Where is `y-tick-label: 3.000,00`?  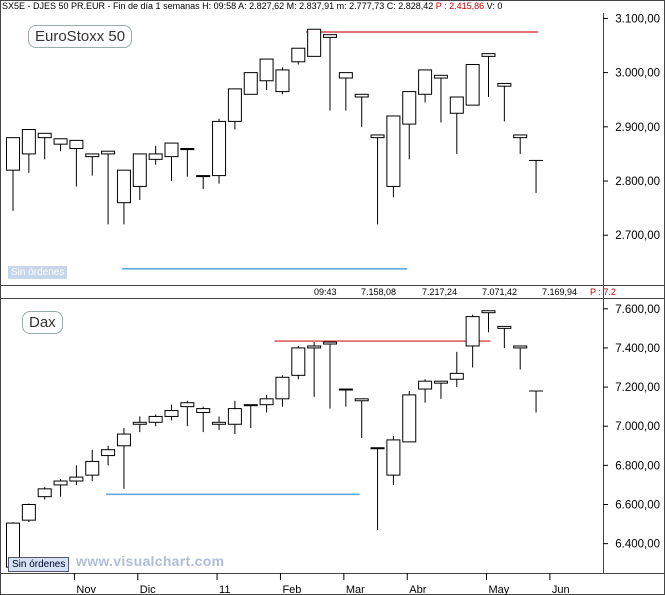 y-tick-label: 3.000,00 is located at coordinates (637, 74).